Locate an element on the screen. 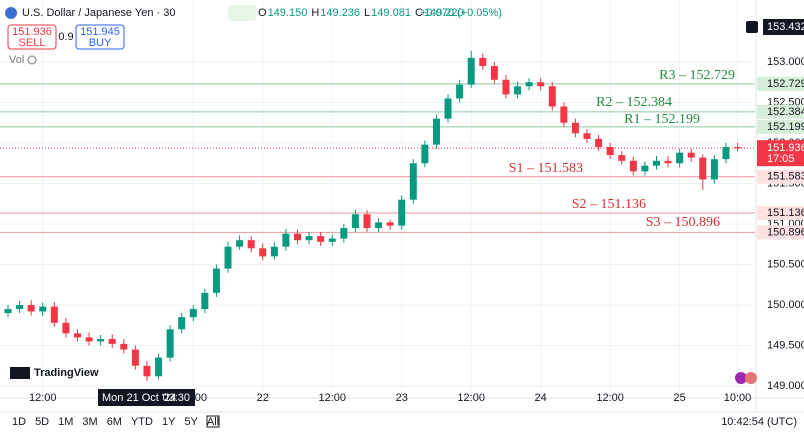  ohlc: O 149.150 H 149.236 L 149.081 C 149.220 is located at coordinates (361, 13).